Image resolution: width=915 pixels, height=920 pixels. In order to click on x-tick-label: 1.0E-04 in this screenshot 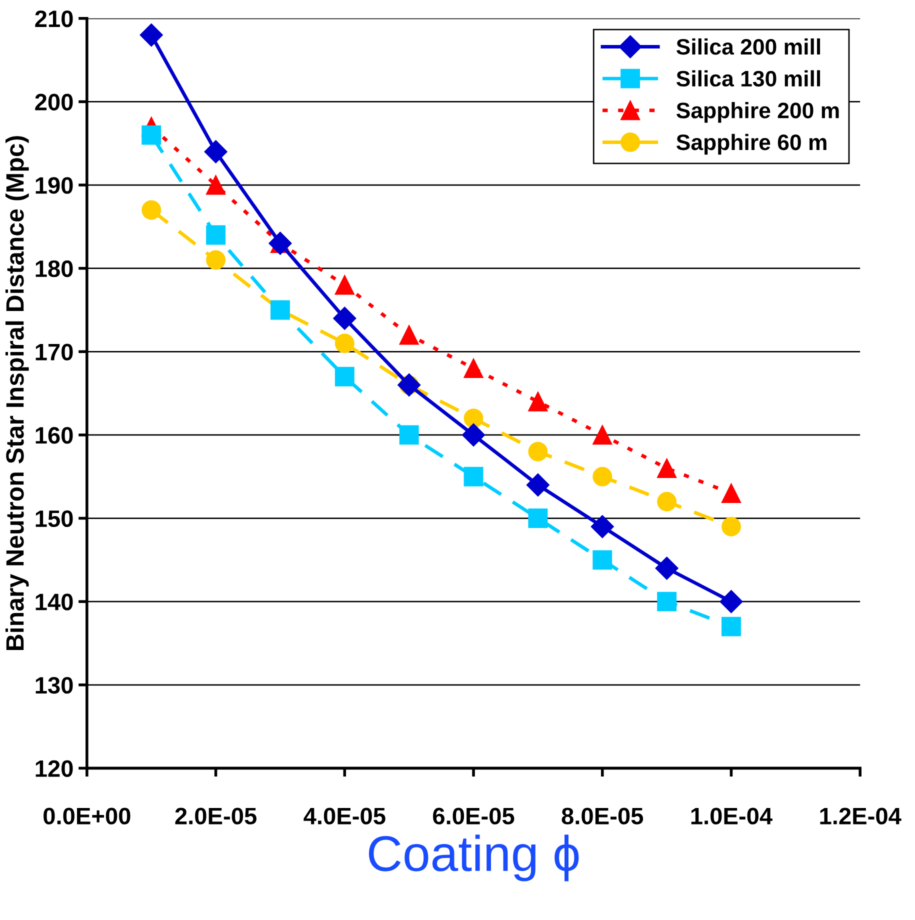, I will do `click(731, 816)`.